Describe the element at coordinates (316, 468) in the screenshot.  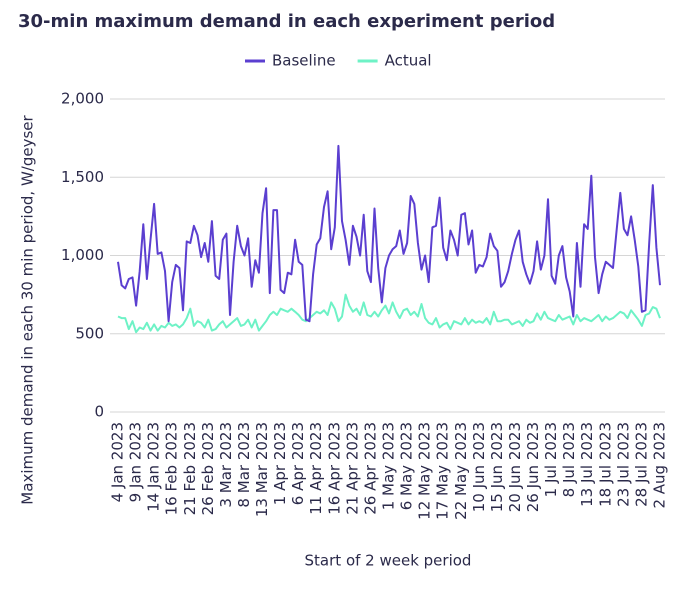
I see `x-tick-label: 11 Apr 2023` at that location.